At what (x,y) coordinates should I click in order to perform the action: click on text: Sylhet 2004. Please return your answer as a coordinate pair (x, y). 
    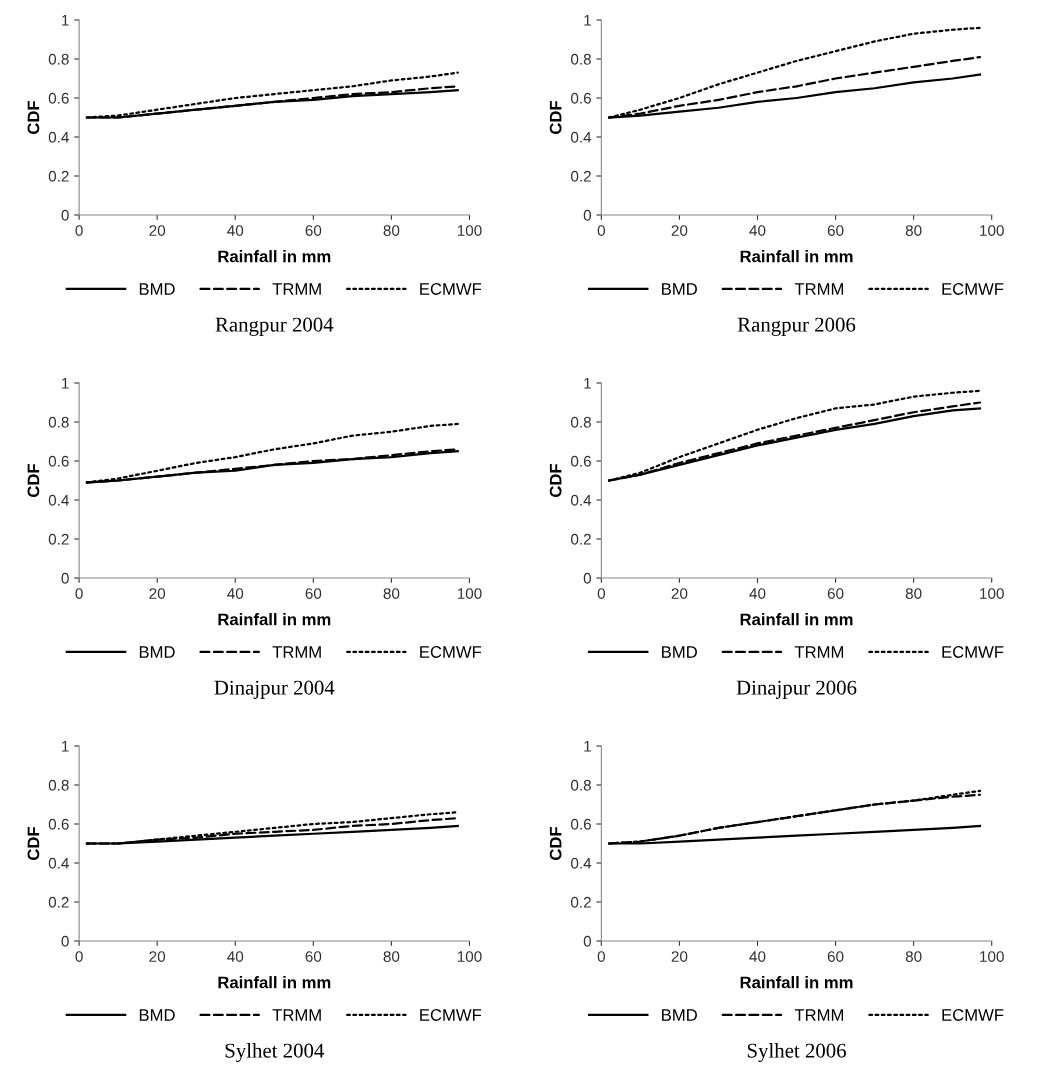
    Looking at the image, I should click on (275, 1052).